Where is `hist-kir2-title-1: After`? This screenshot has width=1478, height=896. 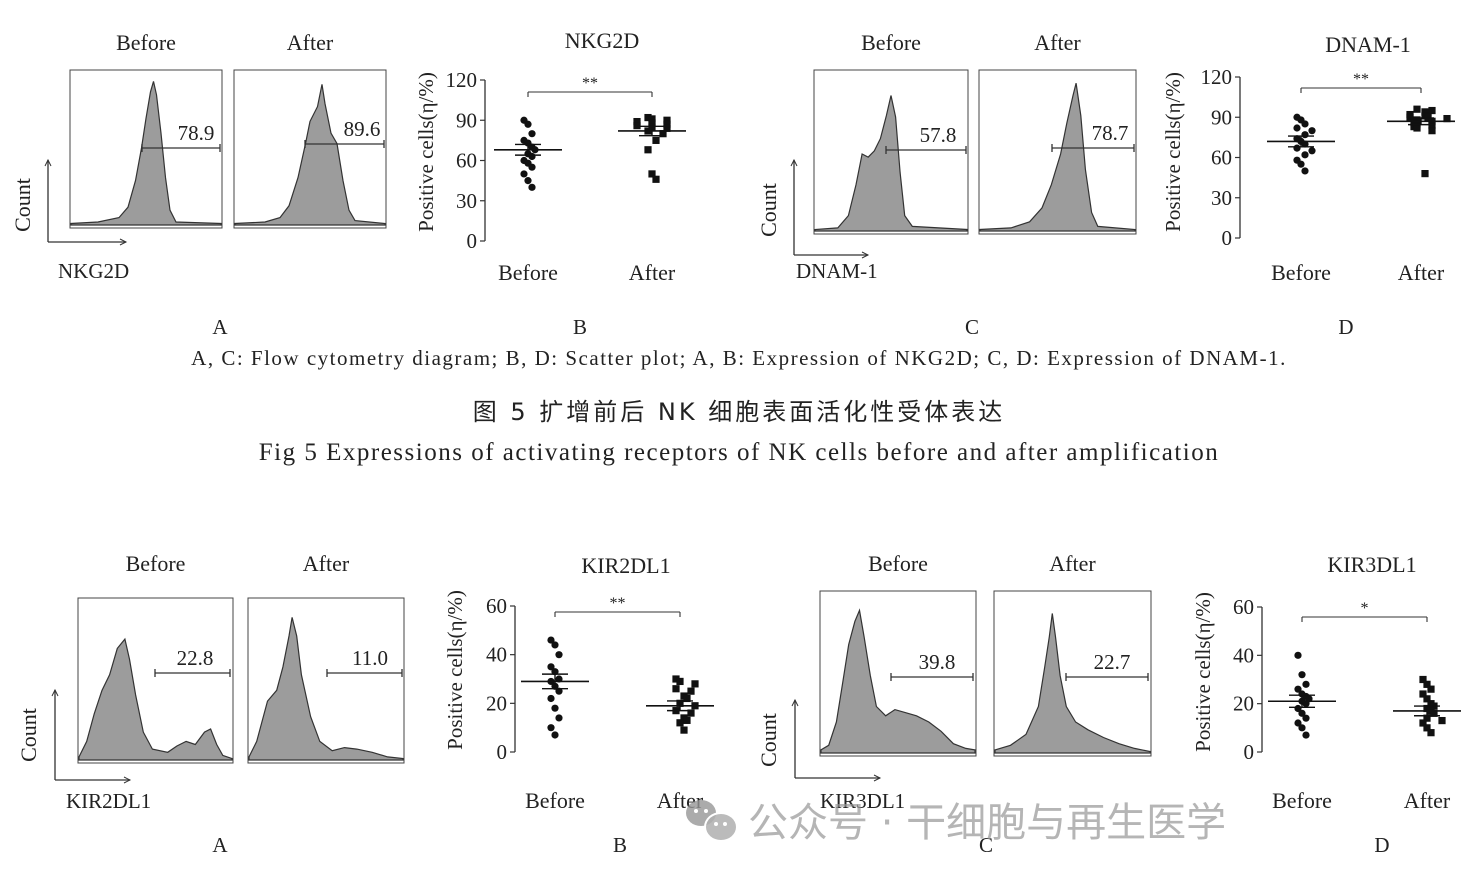
hist-kir2-title-1: After is located at coordinates (326, 563).